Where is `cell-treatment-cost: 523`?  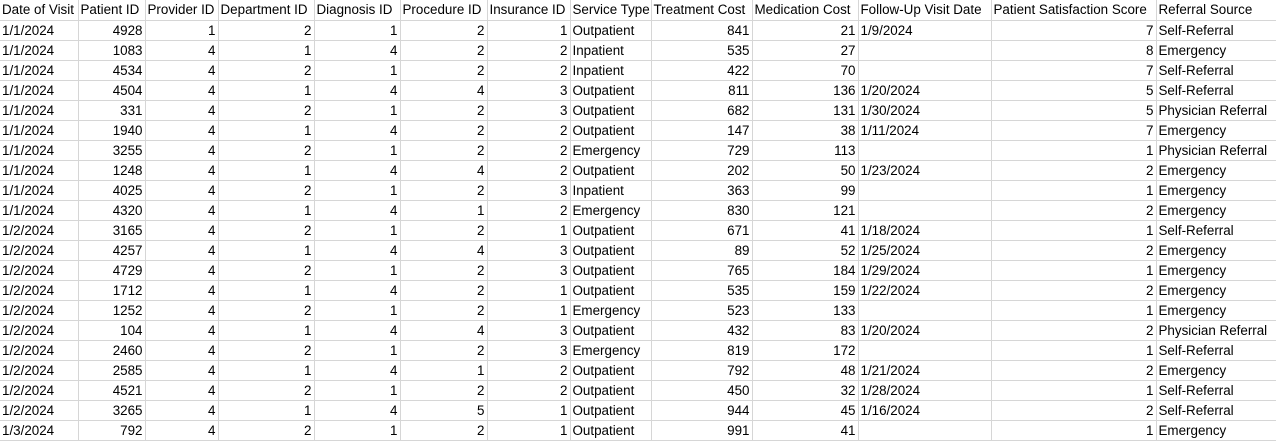
cell-treatment-cost: 523 is located at coordinates (702, 310).